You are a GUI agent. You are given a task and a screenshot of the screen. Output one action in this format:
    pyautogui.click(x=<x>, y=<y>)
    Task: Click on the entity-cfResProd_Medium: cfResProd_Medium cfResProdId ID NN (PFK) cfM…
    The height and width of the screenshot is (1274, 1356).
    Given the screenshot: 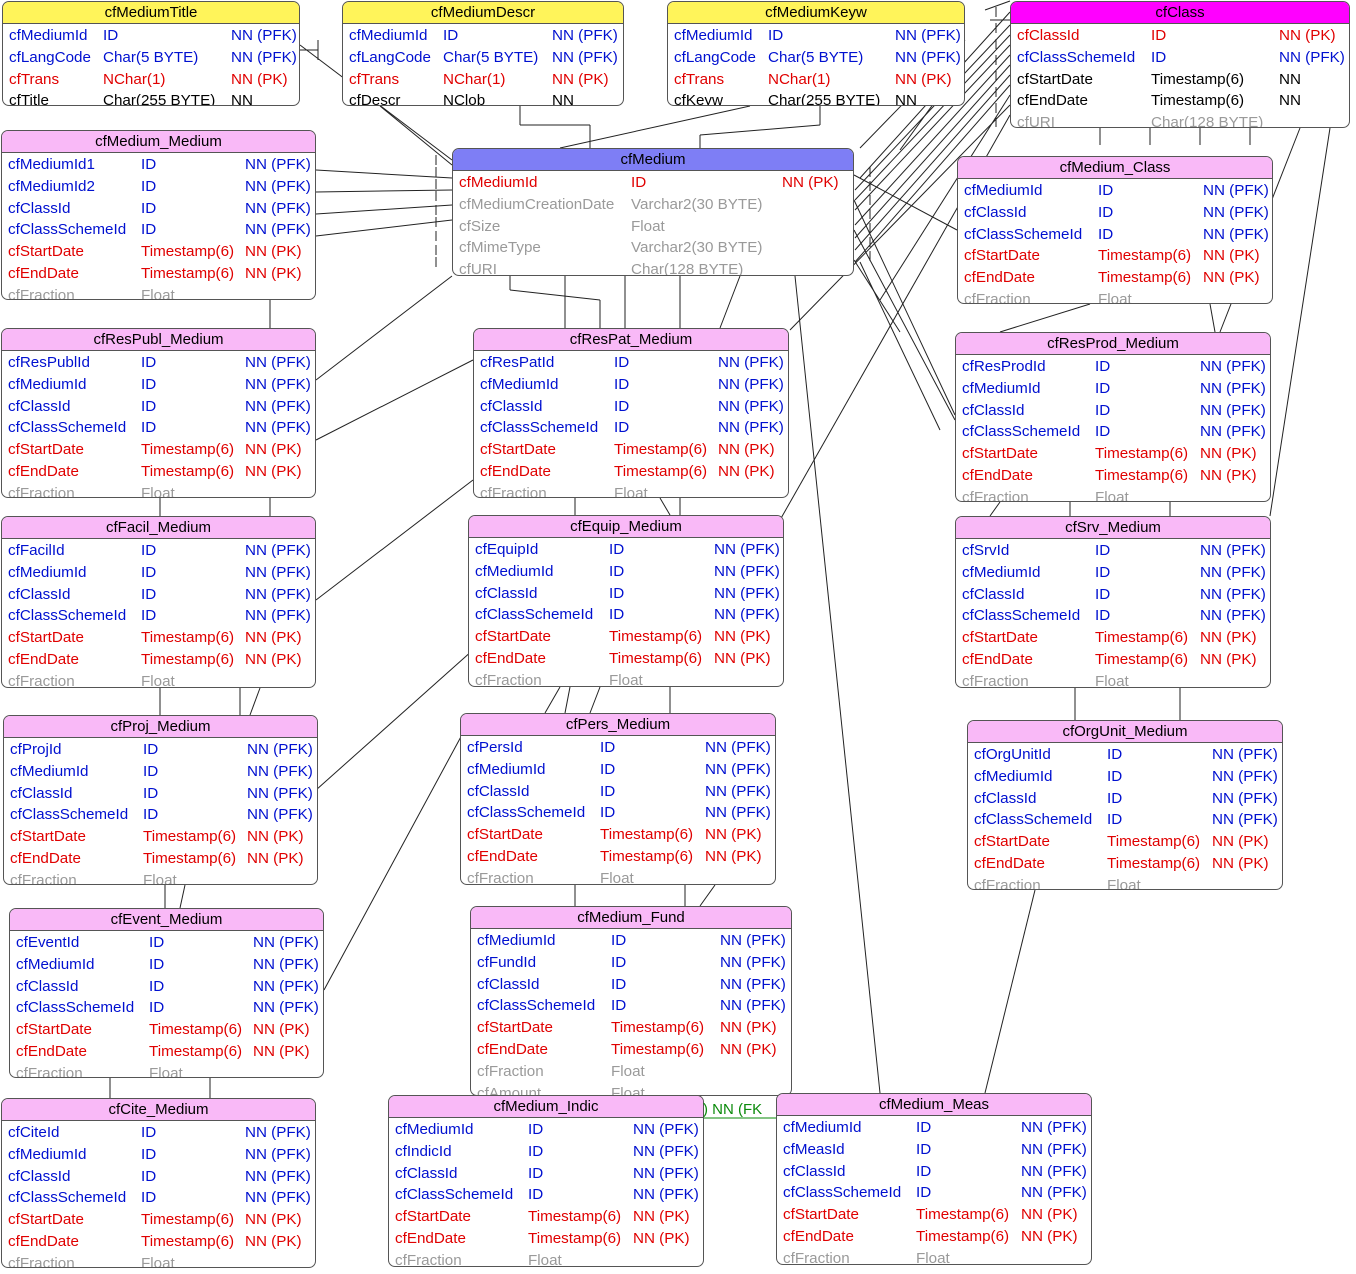 What is the action you would take?
    pyautogui.click(x=1113, y=417)
    